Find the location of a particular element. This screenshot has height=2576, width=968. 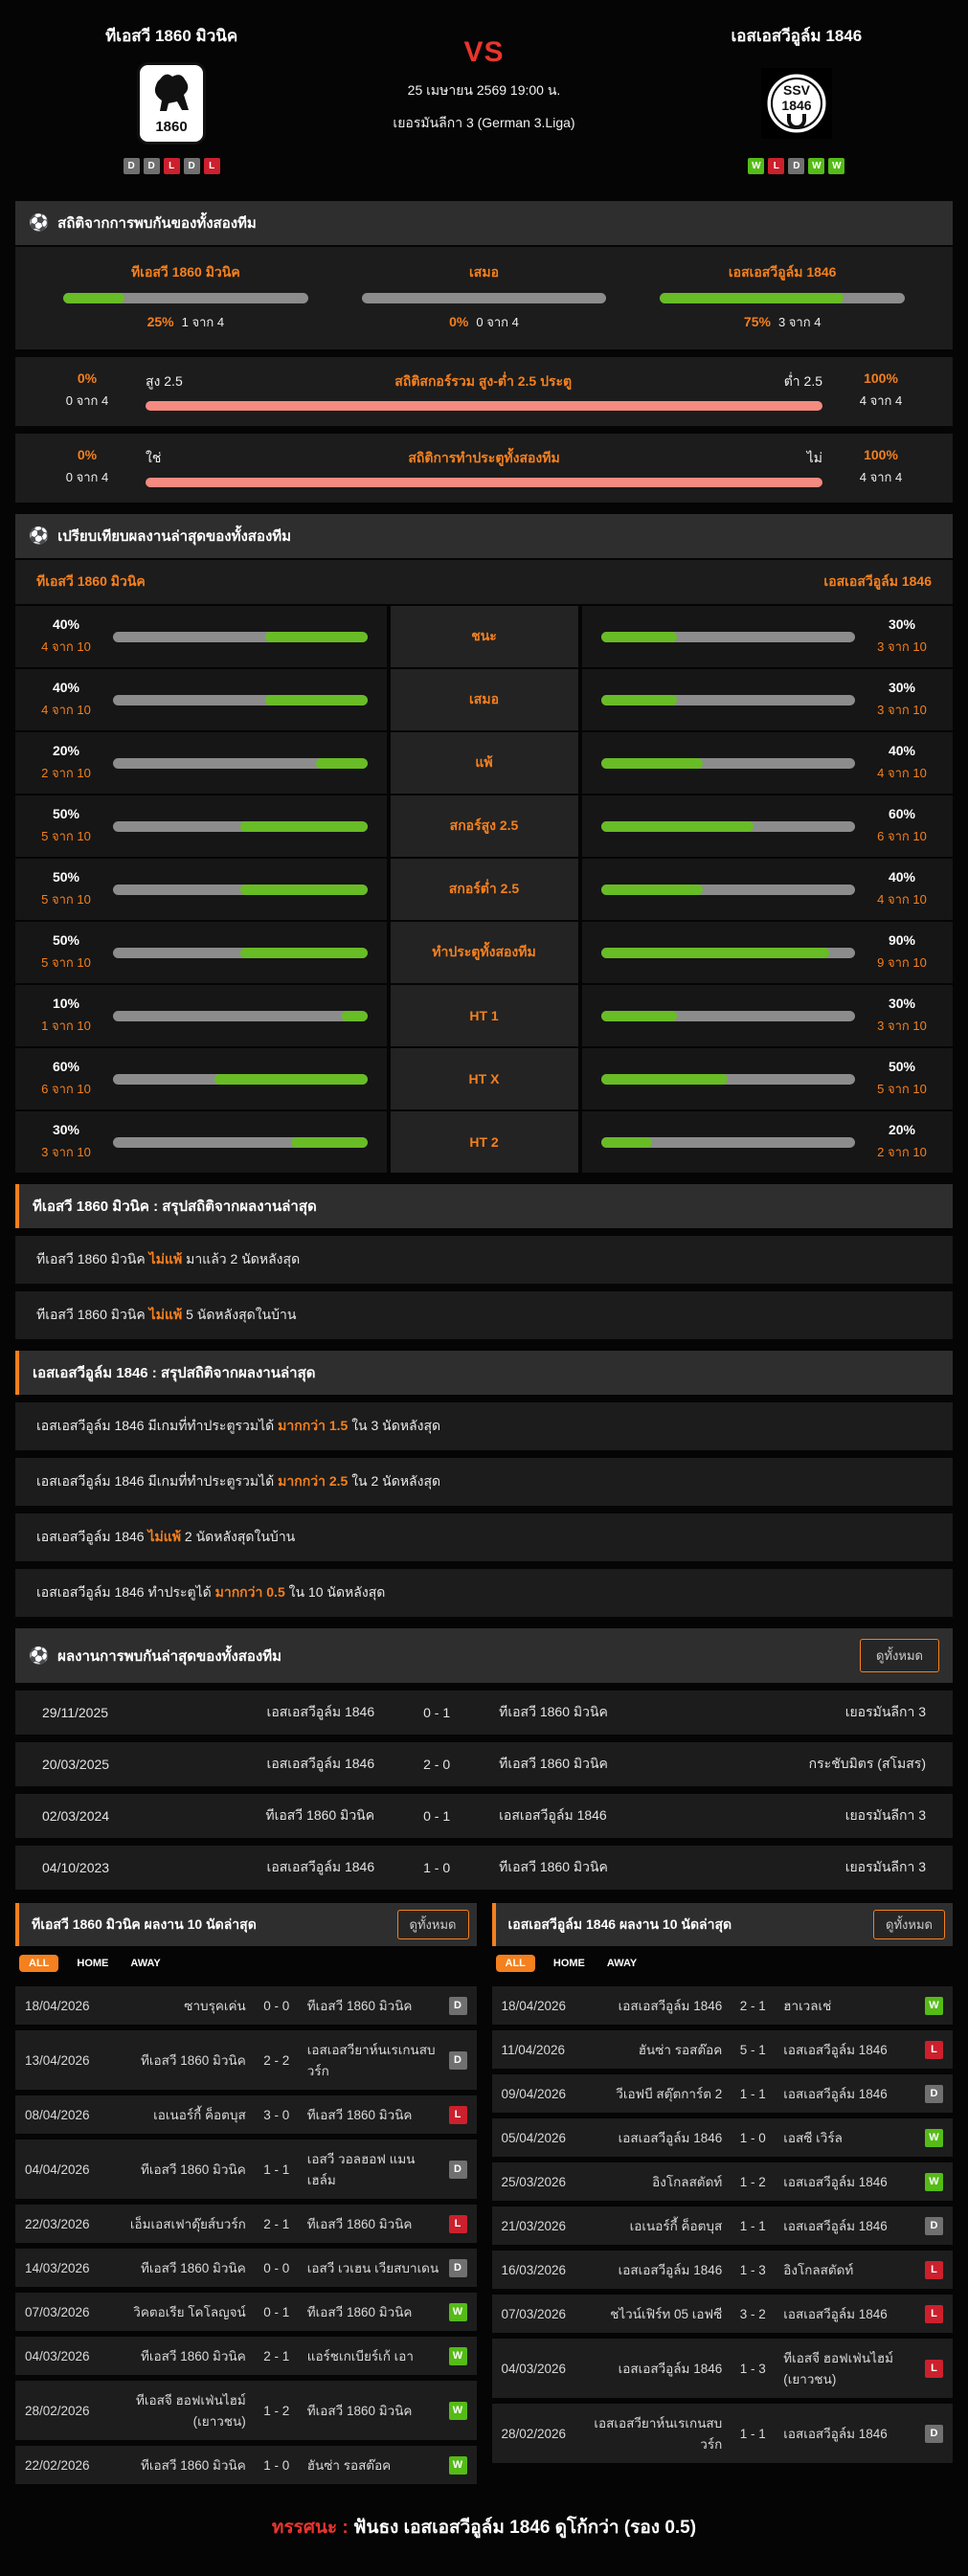

match-score: 0 - 1 is located at coordinates (276, 2311).